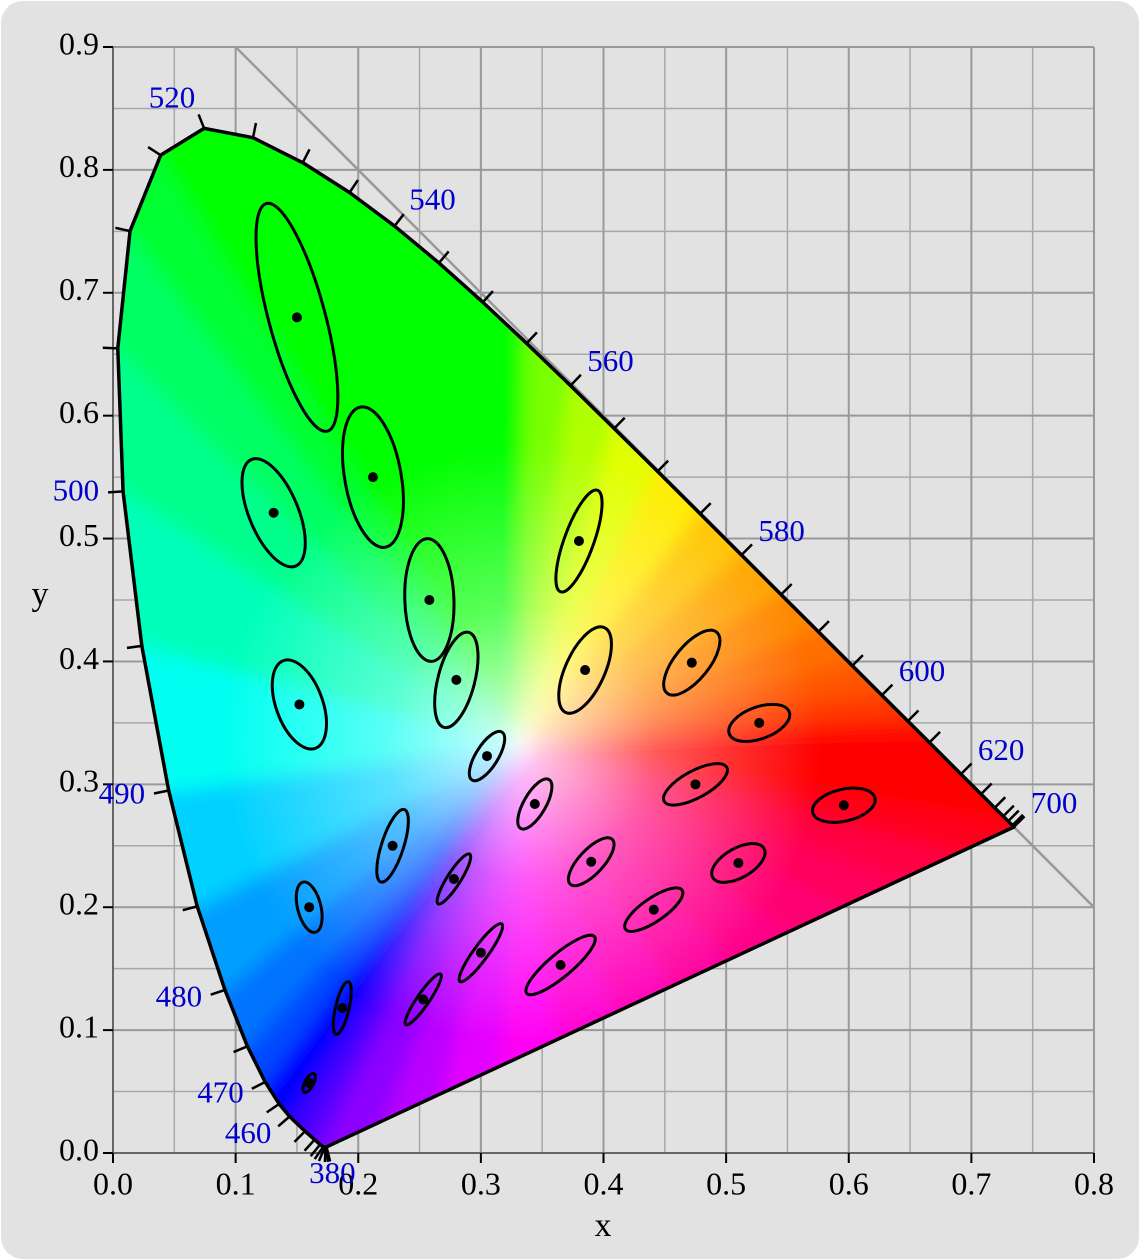 This screenshot has width=1140, height=1260. What do you see at coordinates (79, 43) in the screenshot?
I see `y-tick-label: 0.9` at bounding box center [79, 43].